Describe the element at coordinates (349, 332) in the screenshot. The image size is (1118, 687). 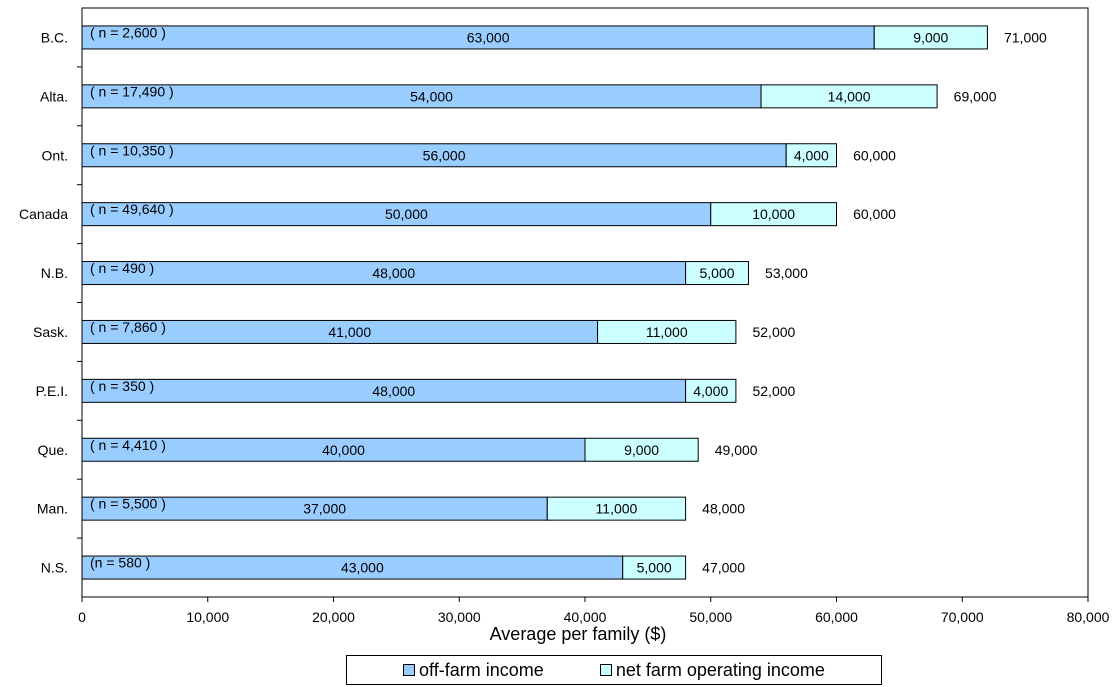
I see `bar-value-label-off-farm: 41,000` at that location.